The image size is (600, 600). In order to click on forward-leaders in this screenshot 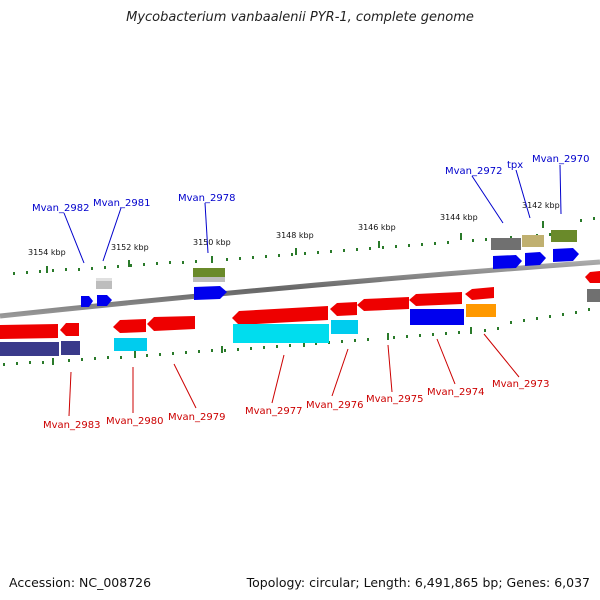, I will do `click(312, 214)`.